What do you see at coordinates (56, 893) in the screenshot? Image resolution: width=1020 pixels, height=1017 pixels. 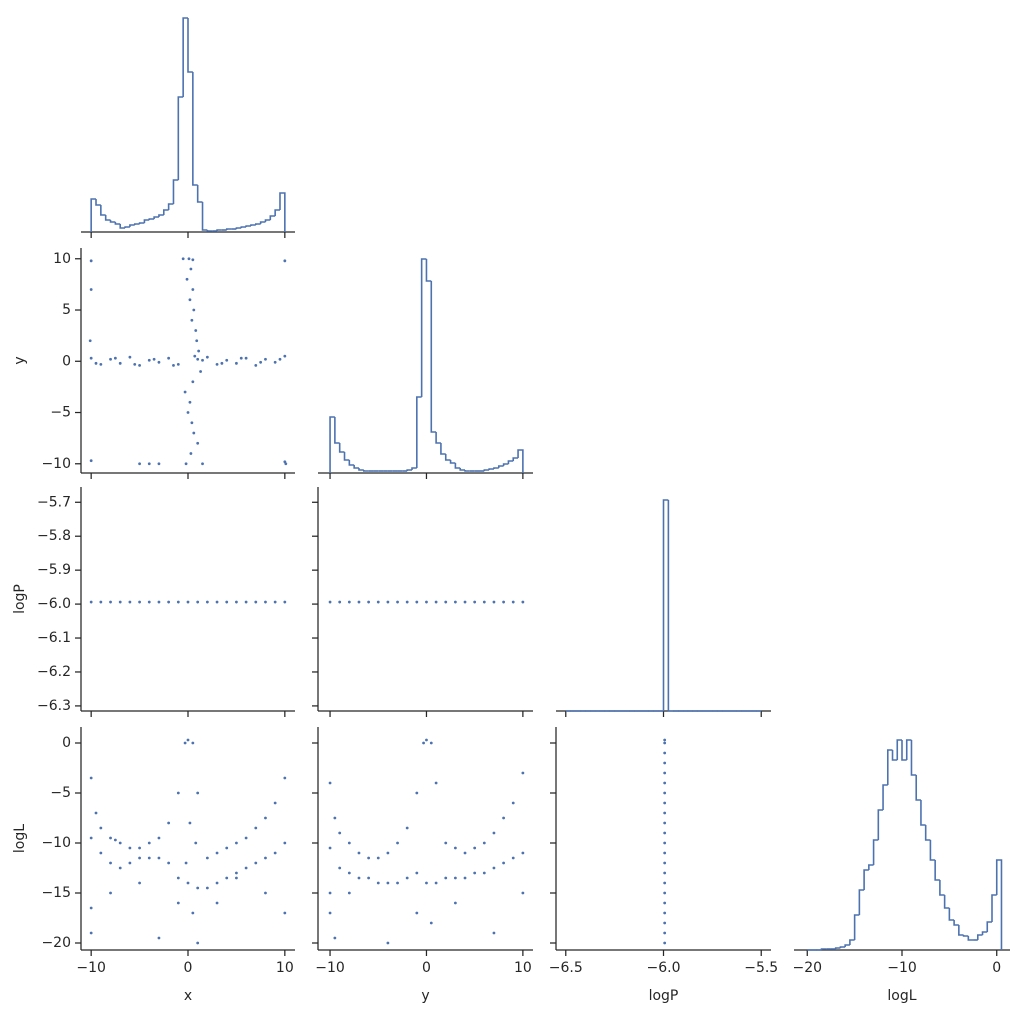 I see `y-tick-label: −15` at bounding box center [56, 893].